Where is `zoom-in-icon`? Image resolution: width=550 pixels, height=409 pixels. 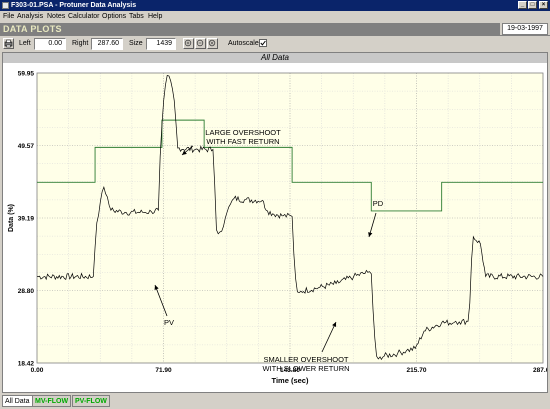
zoom-in-icon is located at coordinates (188, 43).